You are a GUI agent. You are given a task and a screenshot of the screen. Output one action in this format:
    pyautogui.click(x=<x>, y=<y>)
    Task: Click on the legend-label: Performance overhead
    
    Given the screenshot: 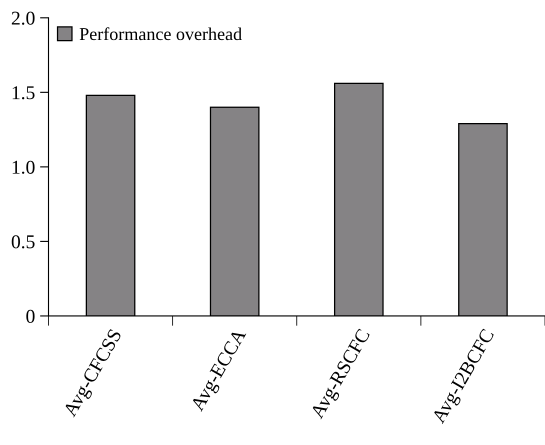 What is the action you would take?
    pyautogui.click(x=161, y=33)
    